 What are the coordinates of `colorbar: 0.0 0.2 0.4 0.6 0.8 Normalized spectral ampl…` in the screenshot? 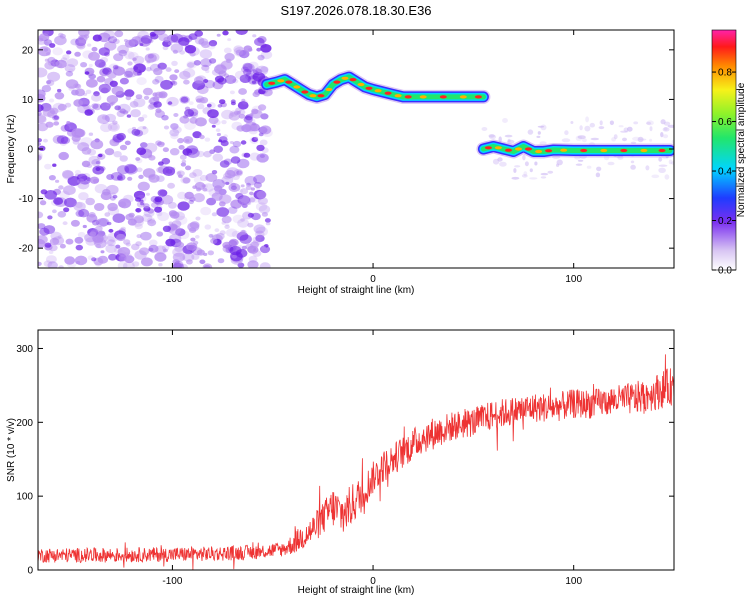 It's located at (729, 153).